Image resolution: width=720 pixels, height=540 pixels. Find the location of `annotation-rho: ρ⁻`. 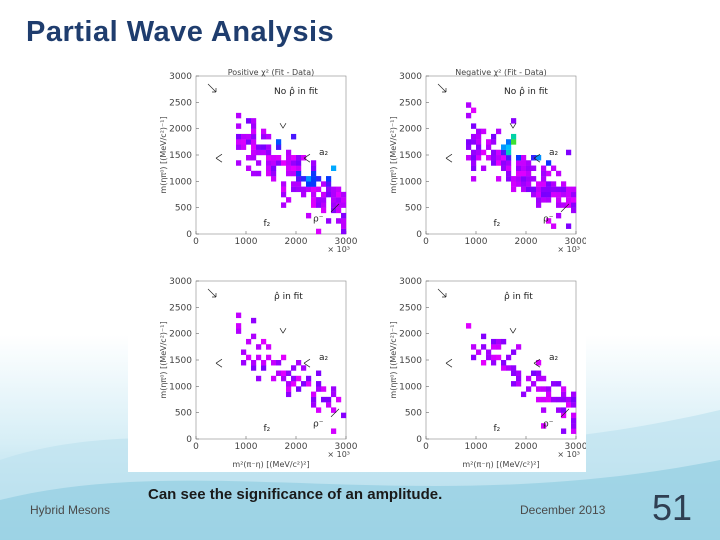

annotation-rho: ρ⁻ is located at coordinates (318, 424).